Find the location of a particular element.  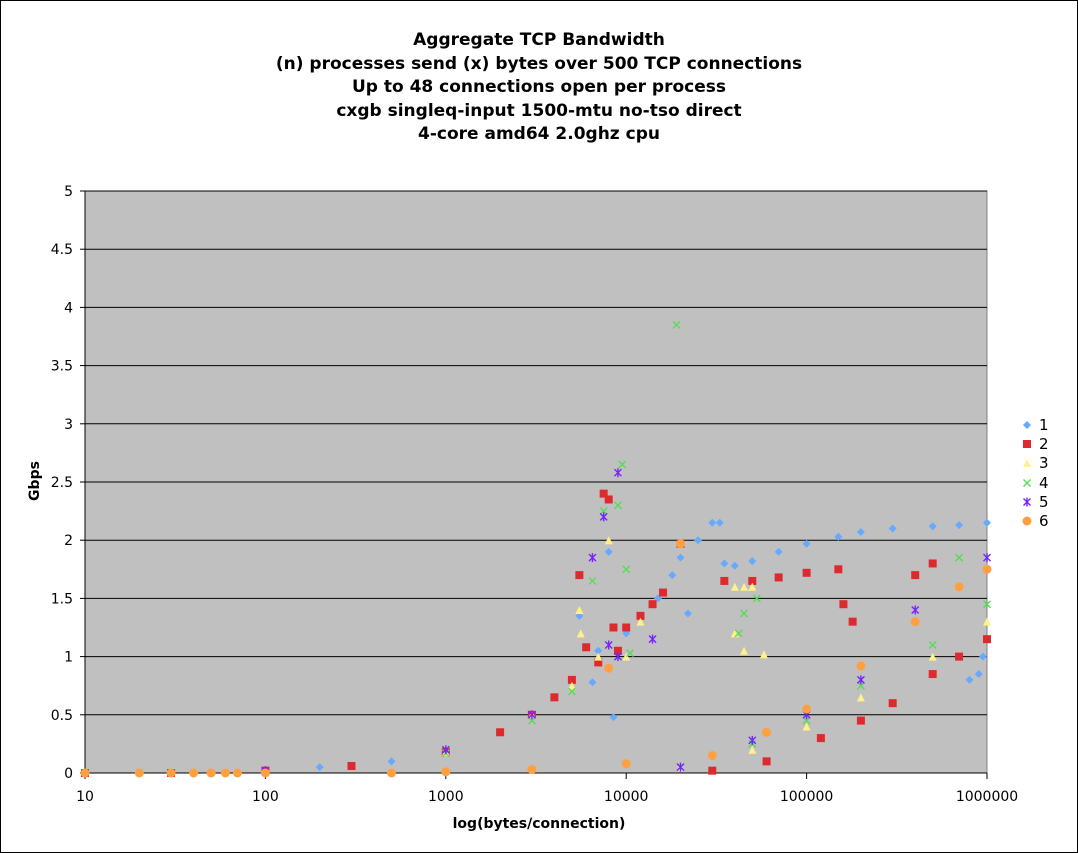

y-tick-label: 3 is located at coordinates (68, 425).